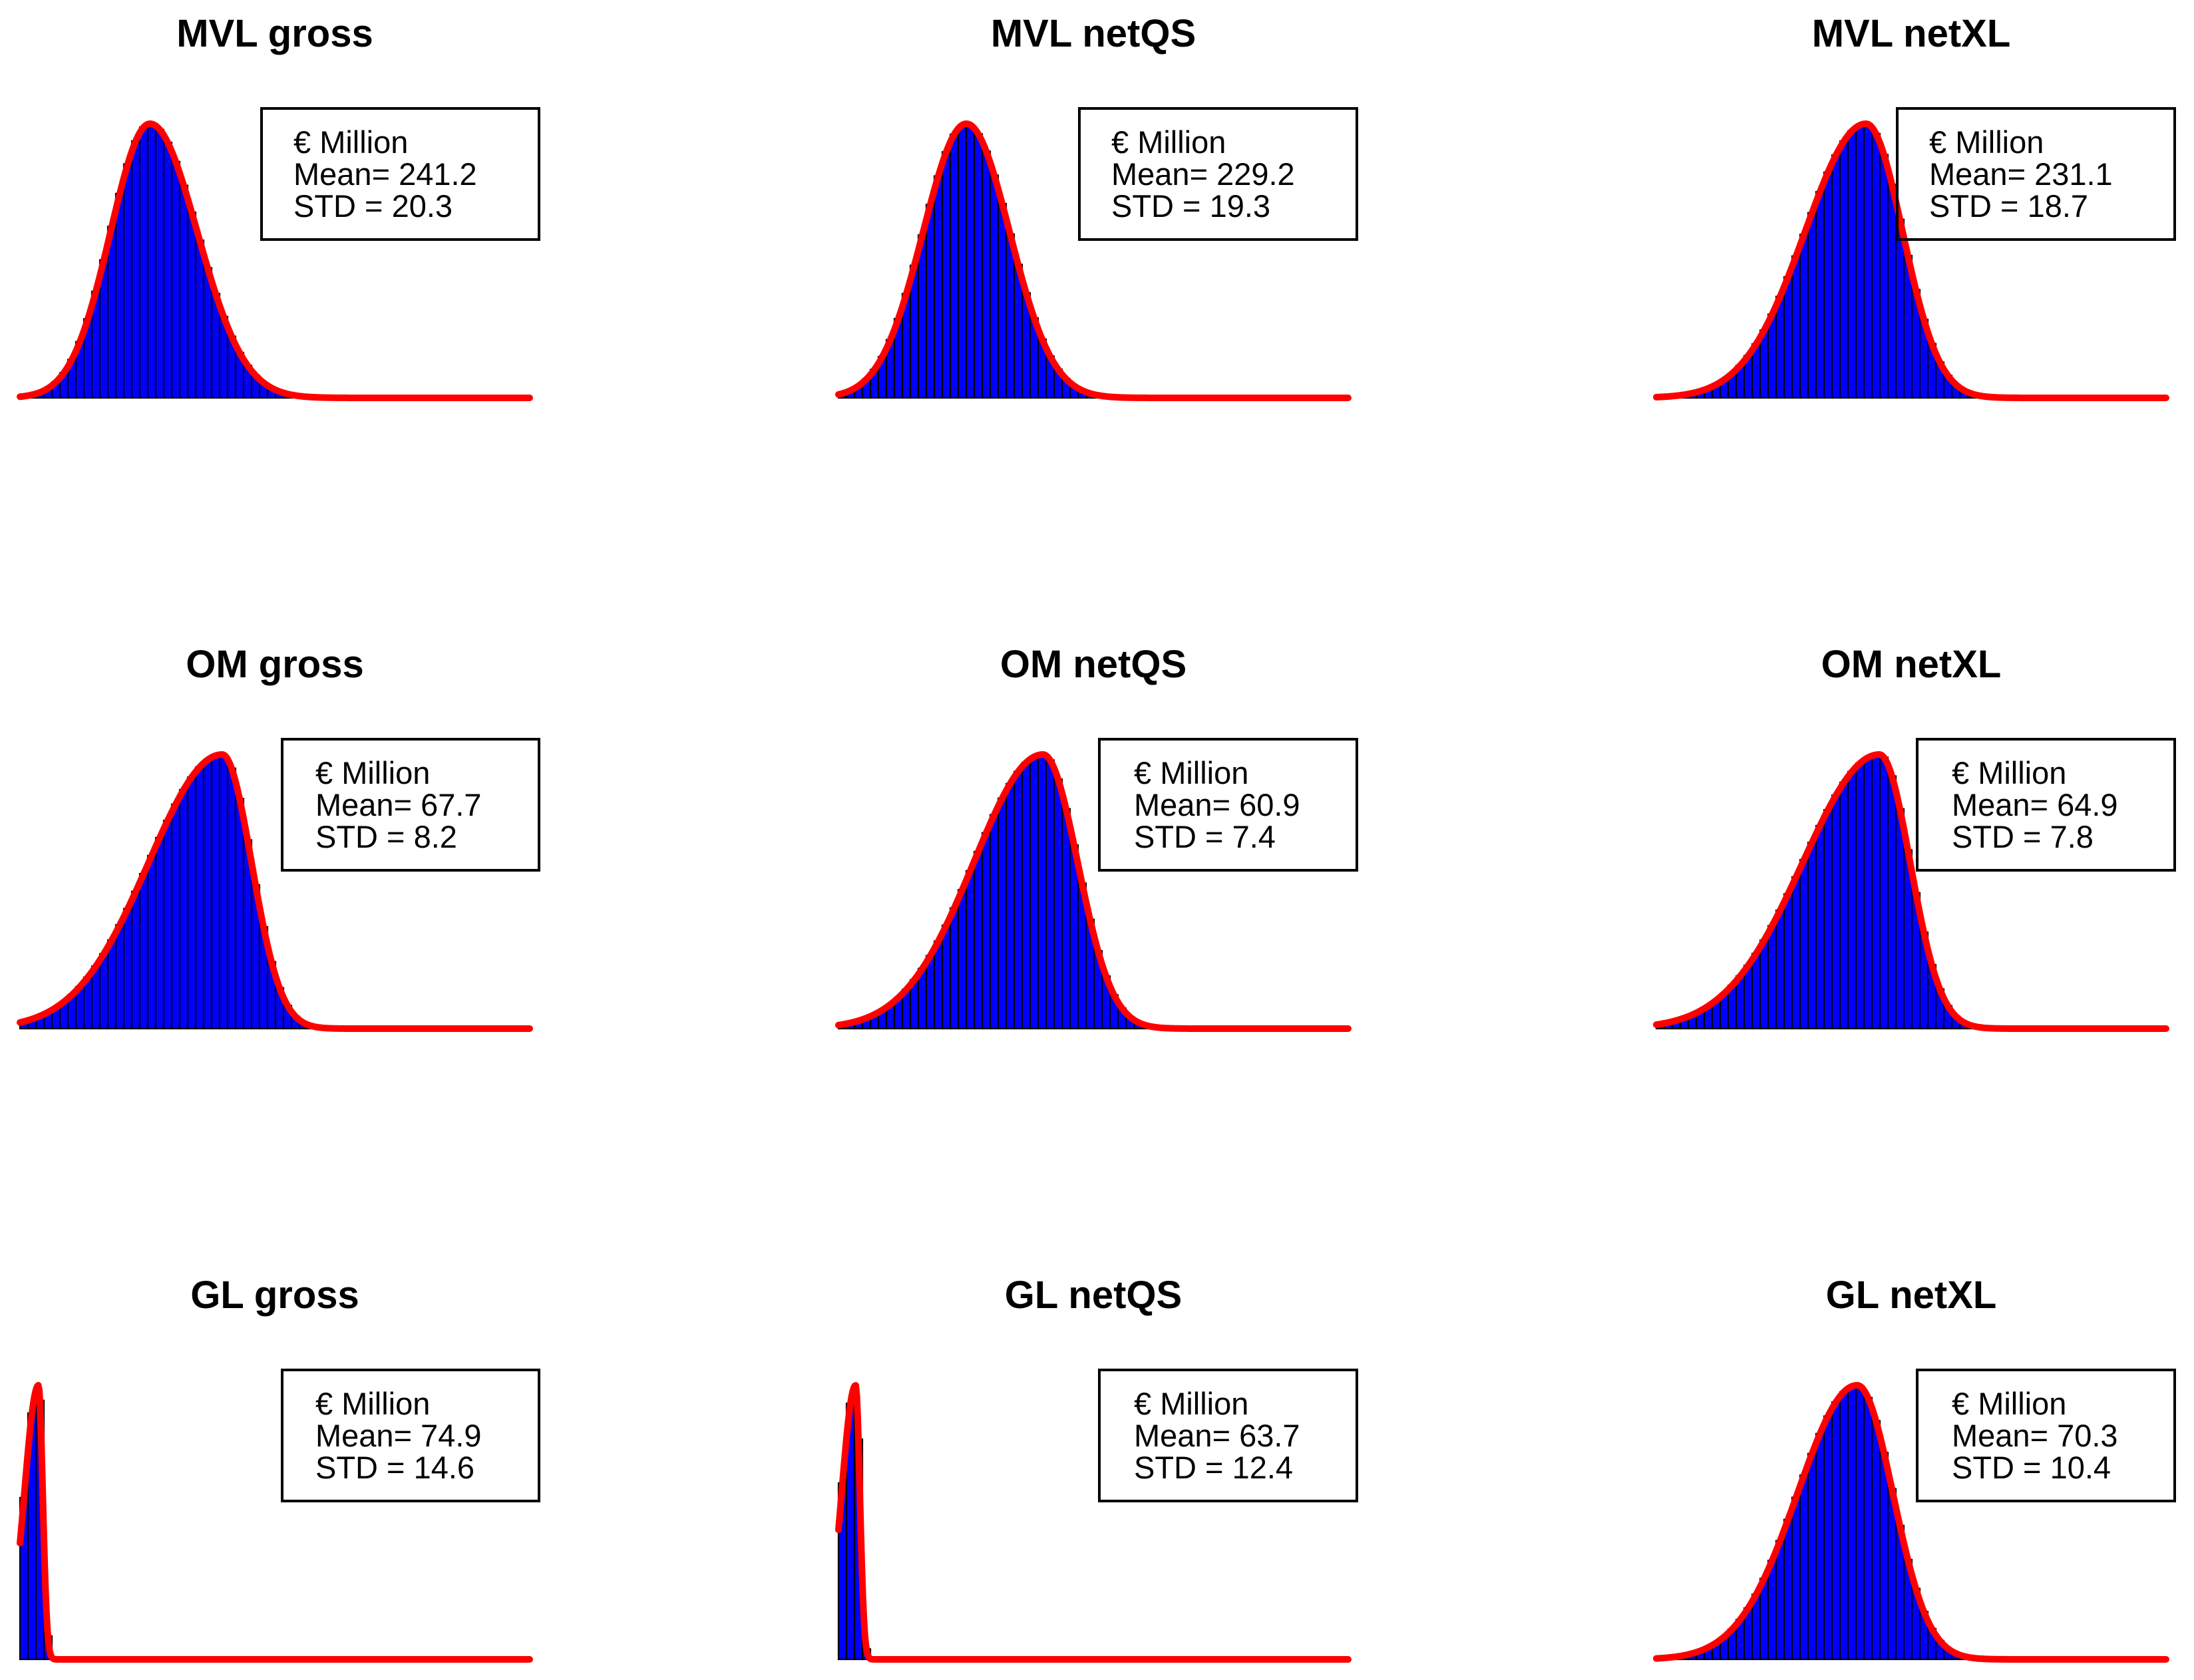 The image size is (2194, 1680). Describe the element at coordinates (2021, 174) in the screenshot. I see `legend-mean: Mean= 231.1` at that location.